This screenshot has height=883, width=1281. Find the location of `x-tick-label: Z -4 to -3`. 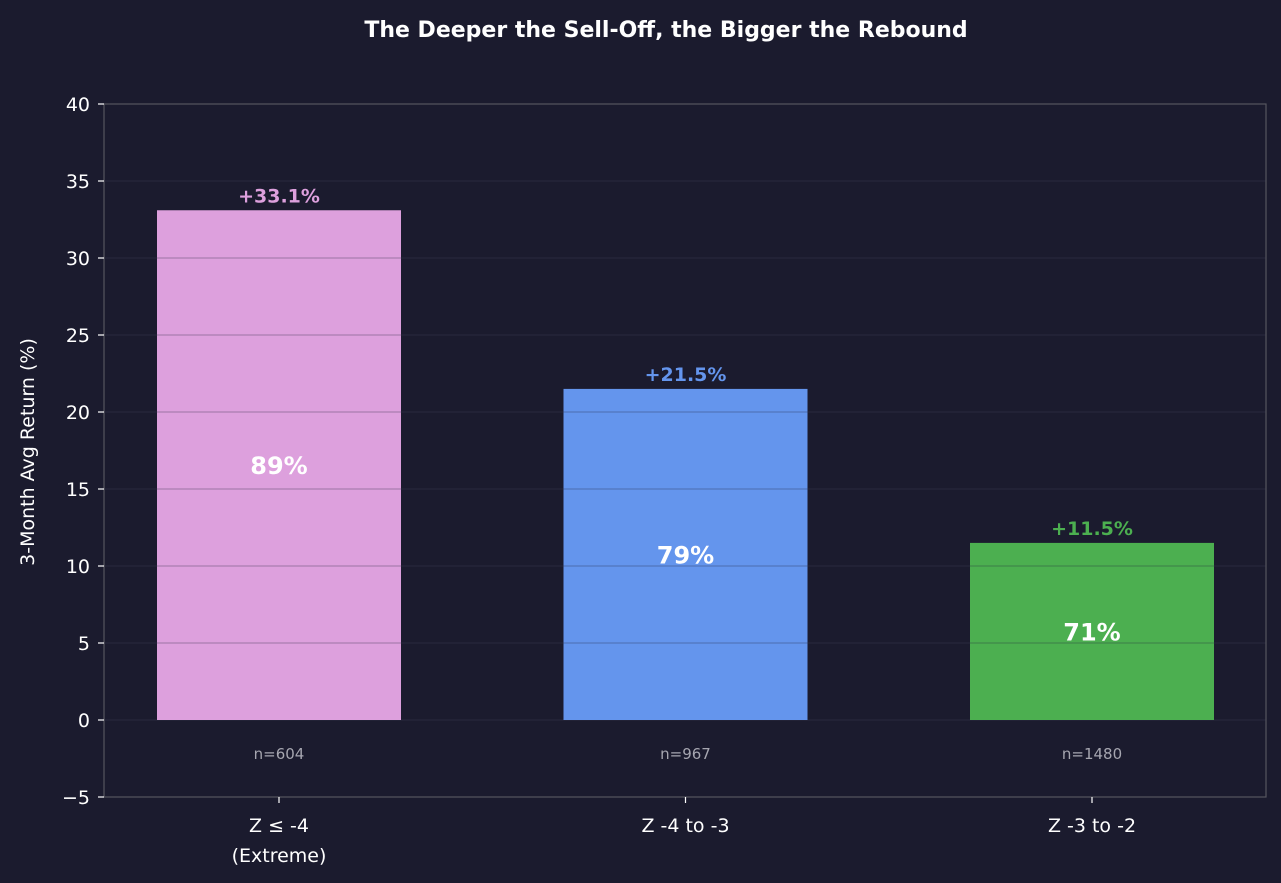

x-tick-label: Z -4 to -3 is located at coordinates (685, 826).